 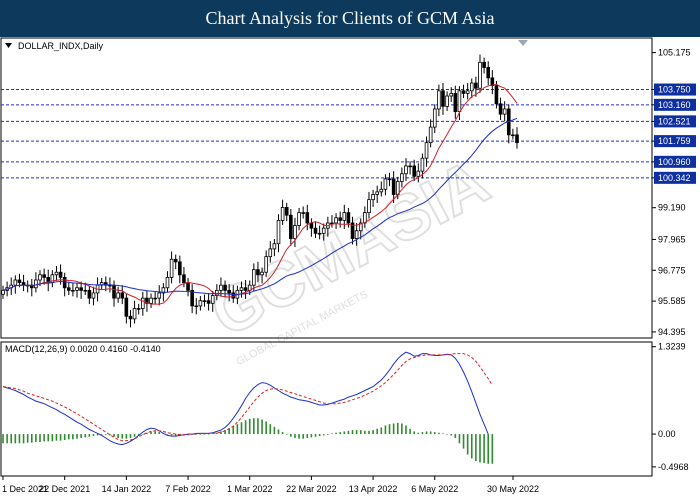 I want to click on time-tick-label: 7 Feb 2022, so click(x=188, y=489).